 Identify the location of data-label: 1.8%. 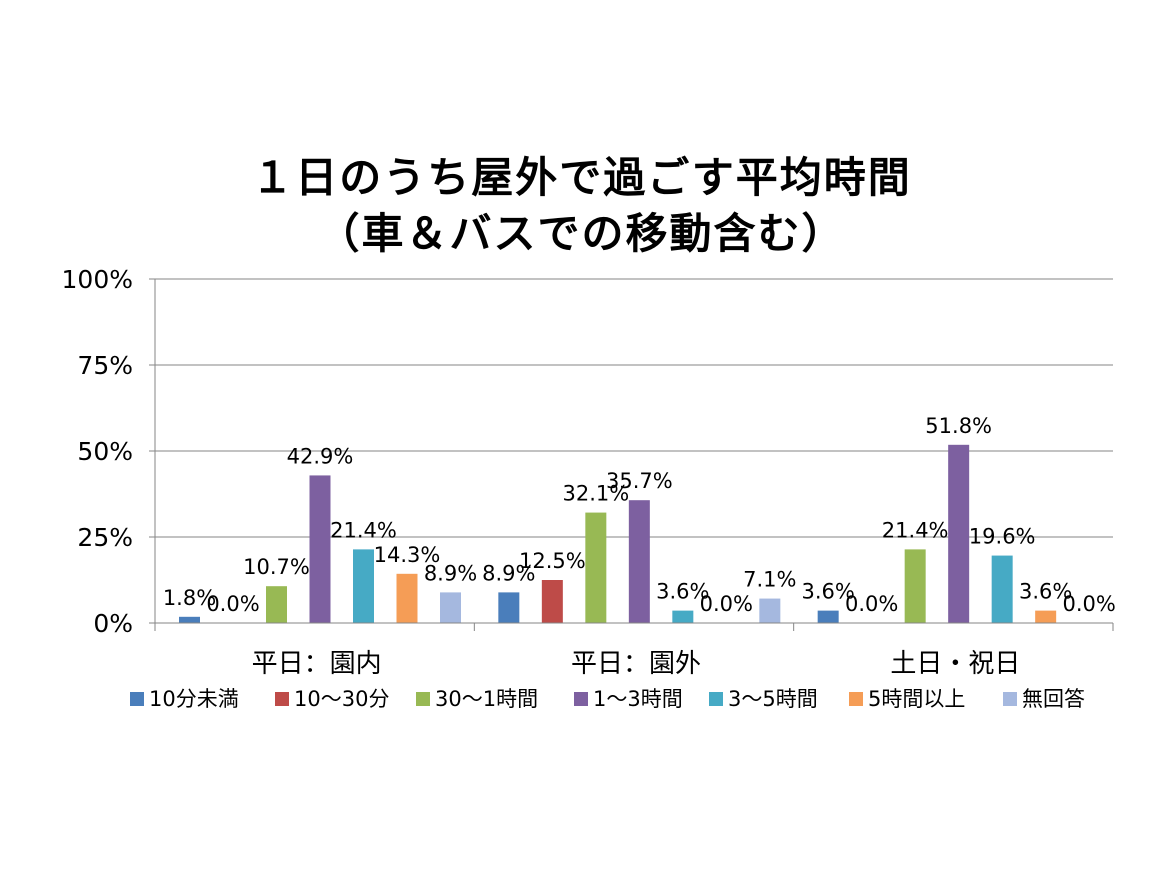
(189, 598).